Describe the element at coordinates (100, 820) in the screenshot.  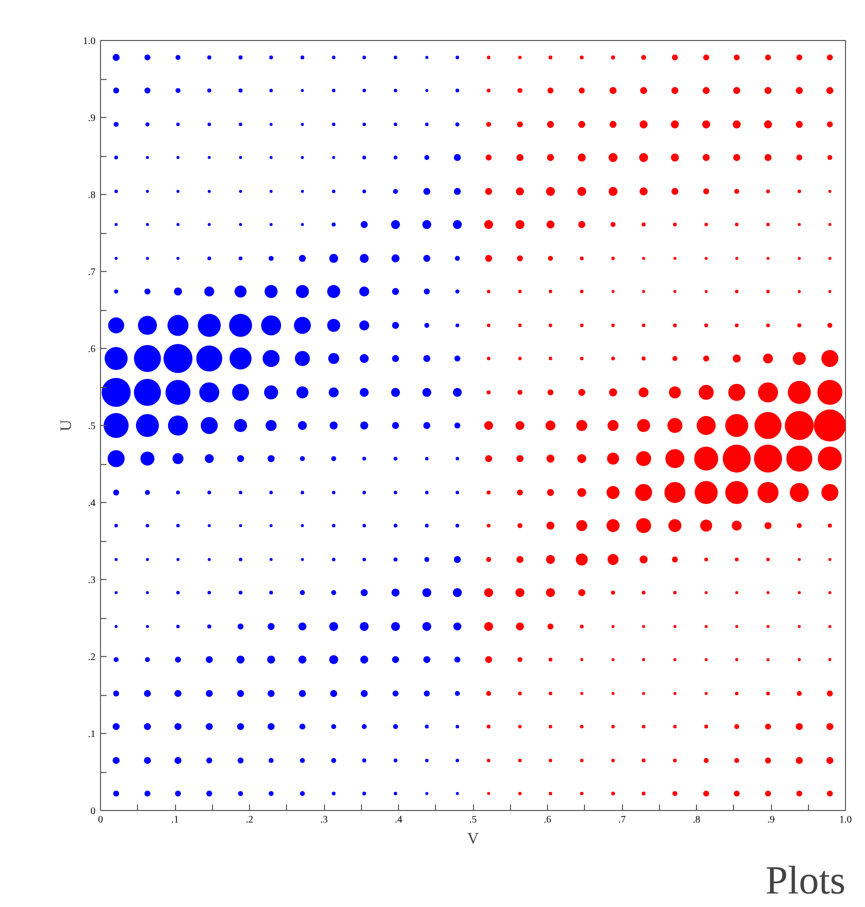
I see `x-tick-label: 0` at that location.